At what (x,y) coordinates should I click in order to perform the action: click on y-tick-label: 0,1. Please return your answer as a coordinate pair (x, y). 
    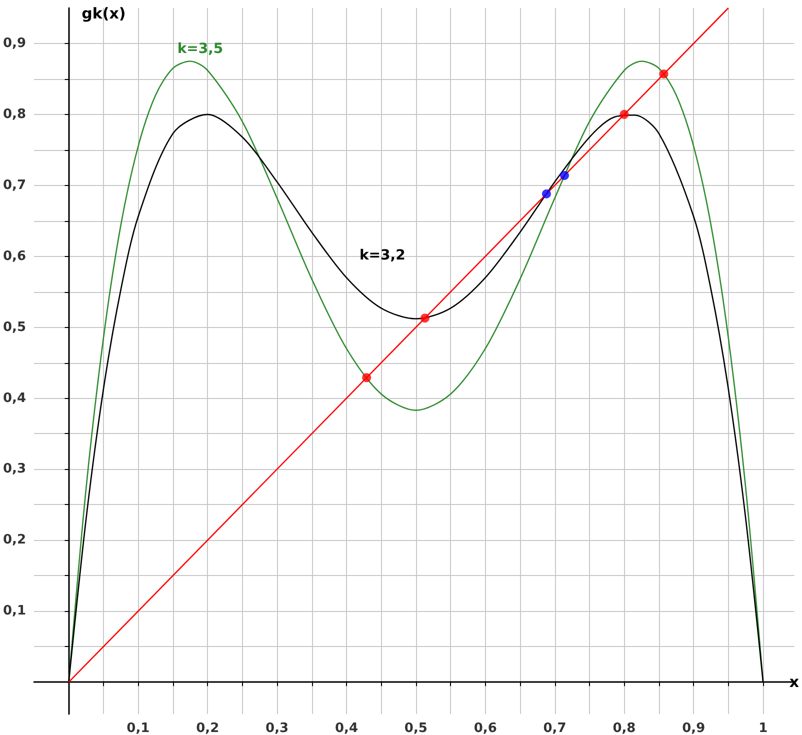
    Looking at the image, I should click on (14, 611).